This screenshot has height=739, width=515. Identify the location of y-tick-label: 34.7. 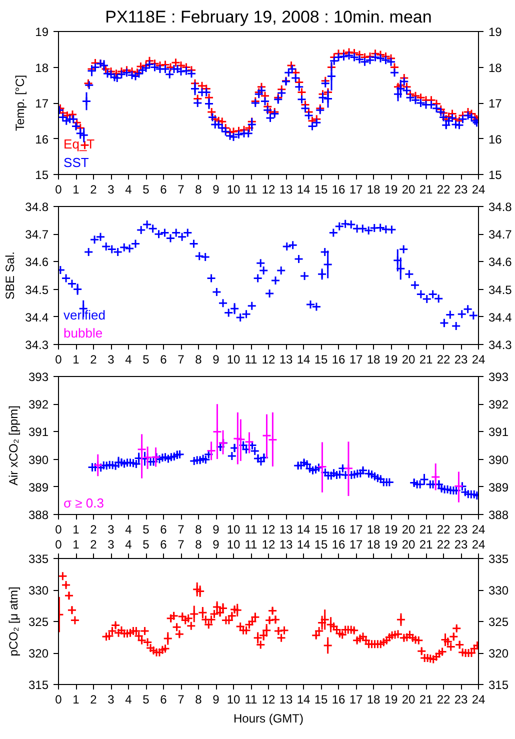
(37, 235).